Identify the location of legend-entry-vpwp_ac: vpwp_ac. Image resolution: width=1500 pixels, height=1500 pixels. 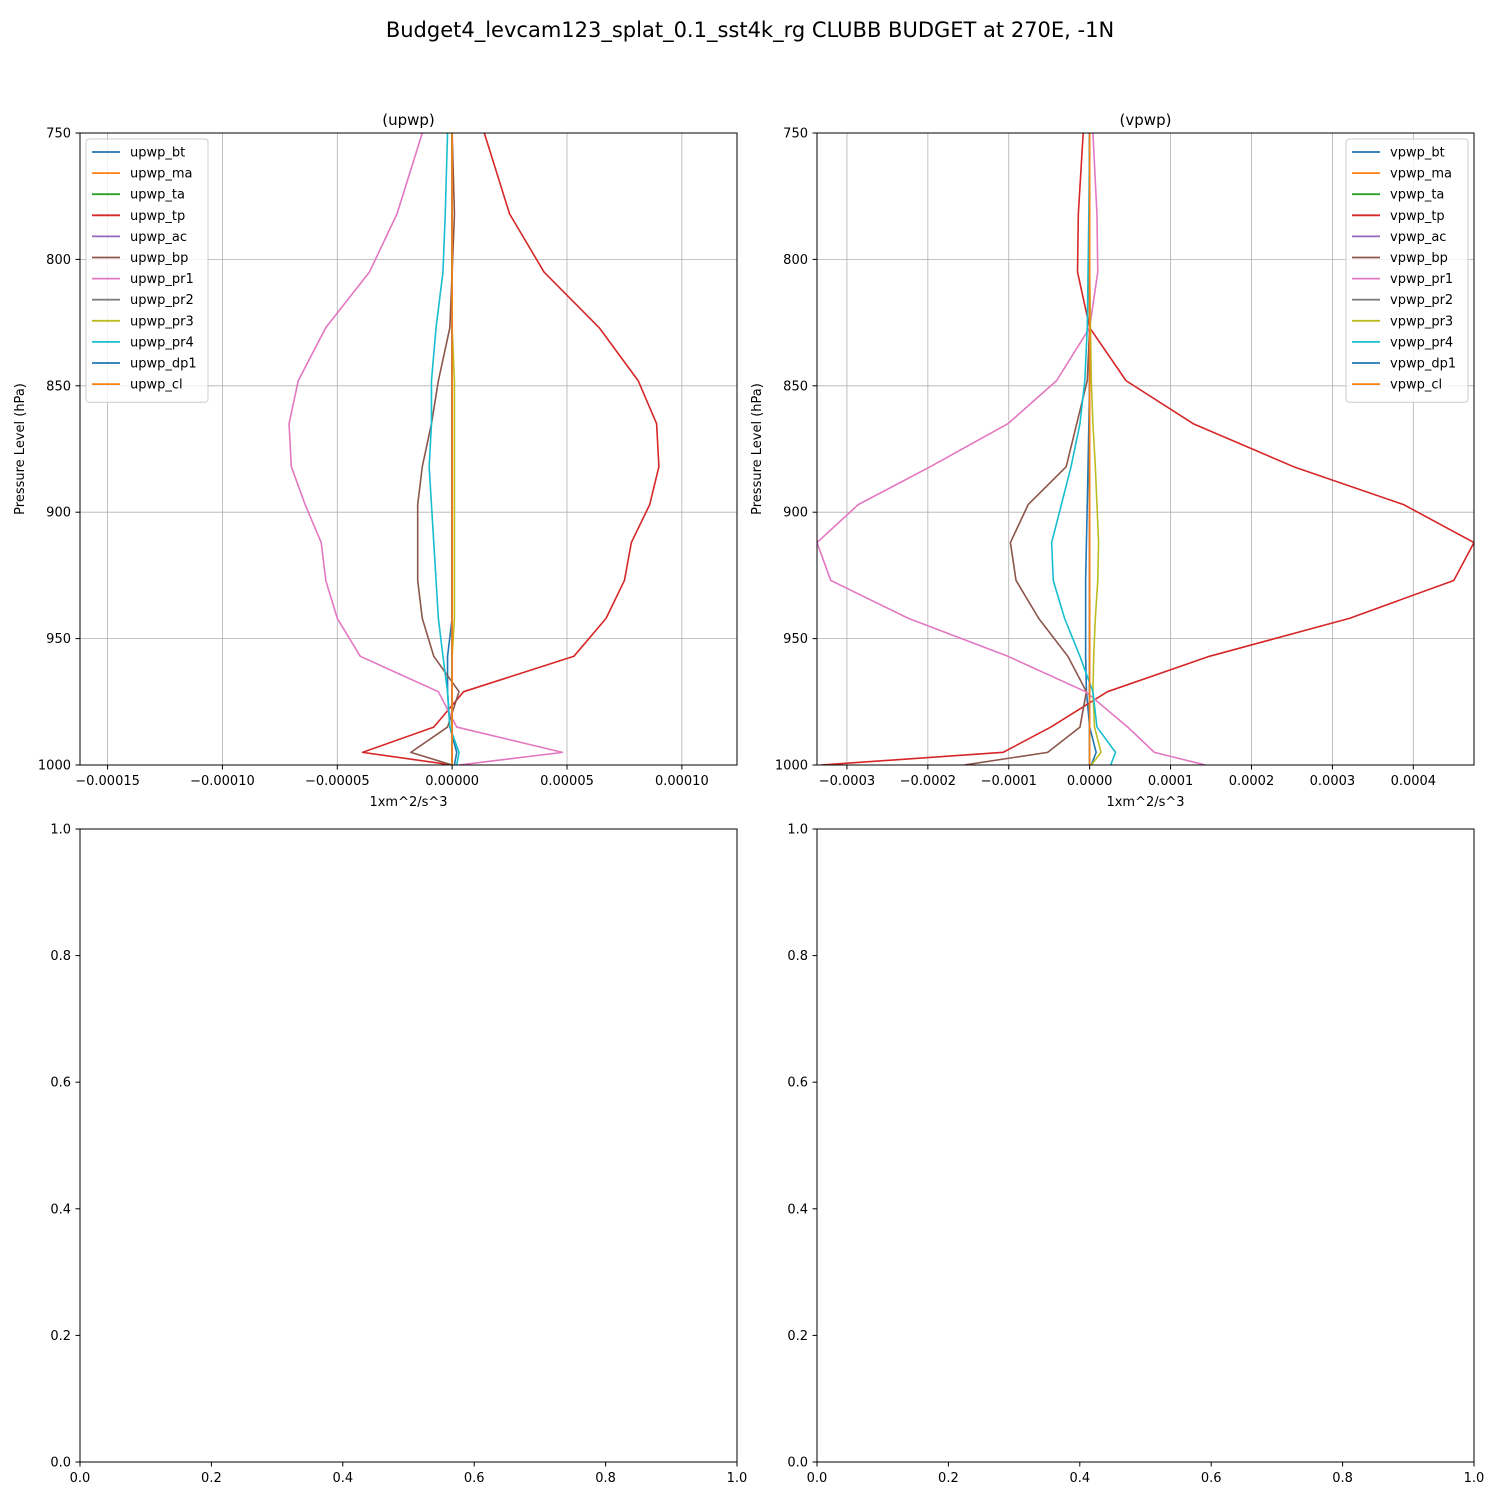
(1418, 237).